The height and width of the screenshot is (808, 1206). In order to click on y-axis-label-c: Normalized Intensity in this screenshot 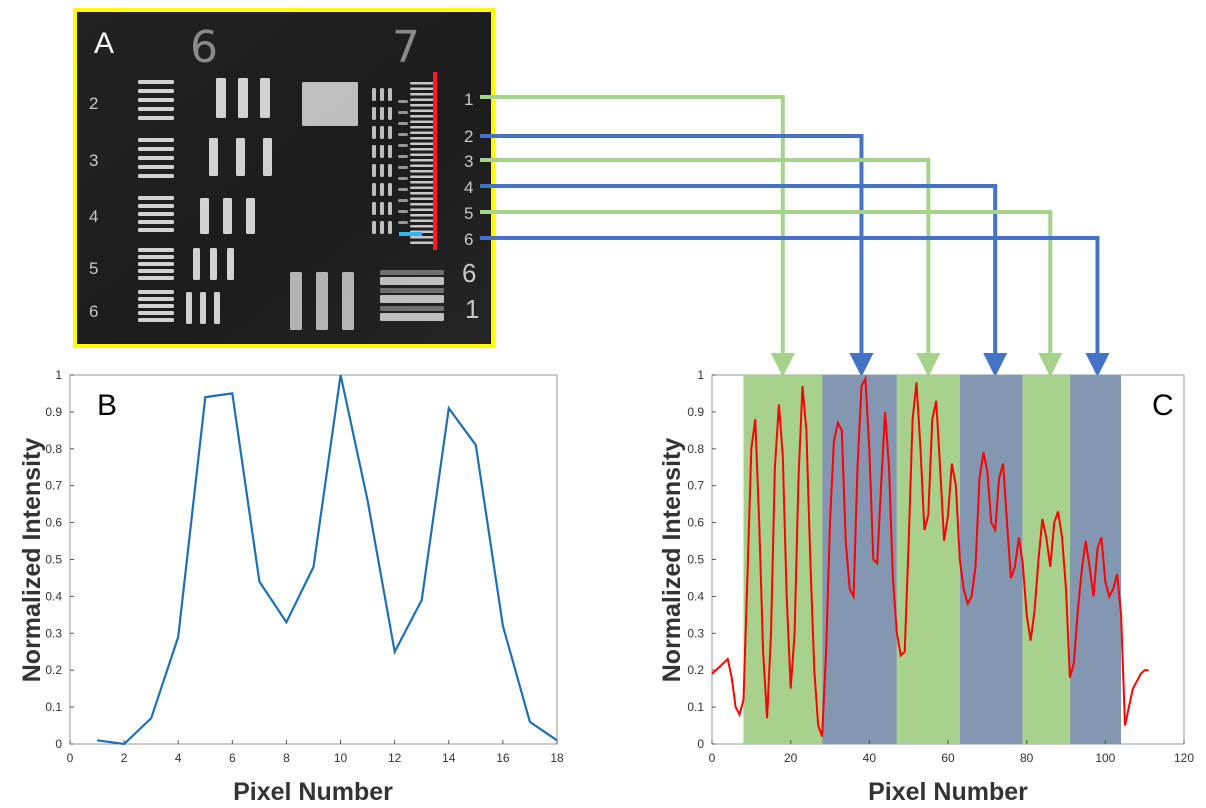, I will do `click(672, 560)`.